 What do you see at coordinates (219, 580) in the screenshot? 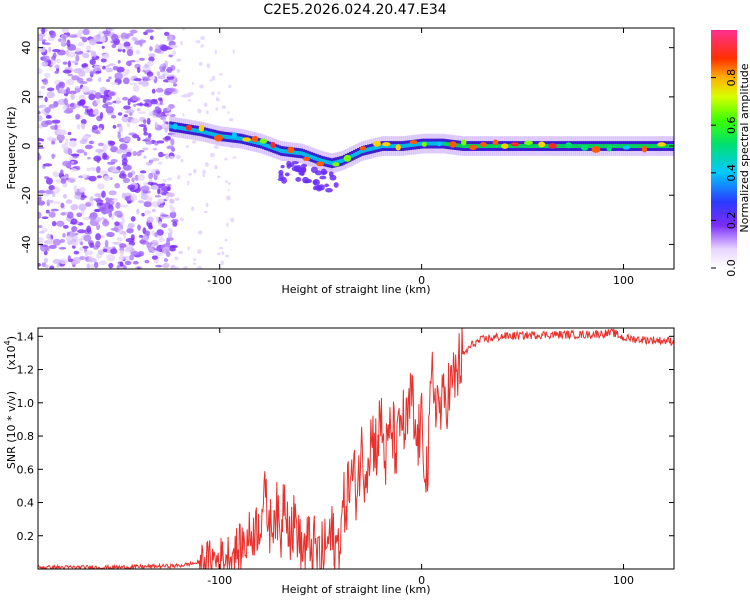
I see `snr-xtick-label: -100` at bounding box center [219, 580].